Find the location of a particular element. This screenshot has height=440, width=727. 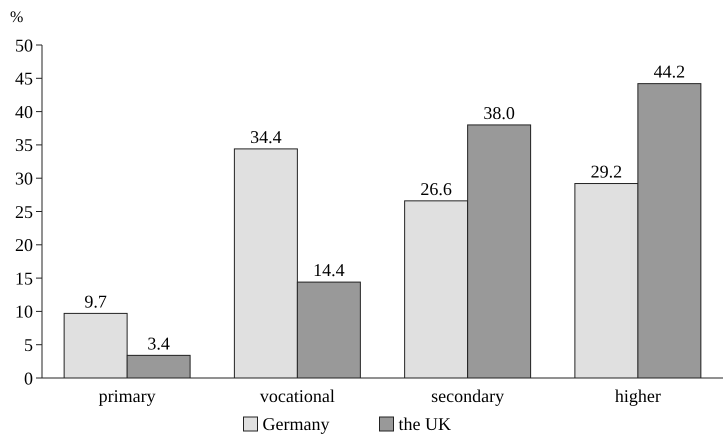

text: 38.0 is located at coordinates (499, 112).